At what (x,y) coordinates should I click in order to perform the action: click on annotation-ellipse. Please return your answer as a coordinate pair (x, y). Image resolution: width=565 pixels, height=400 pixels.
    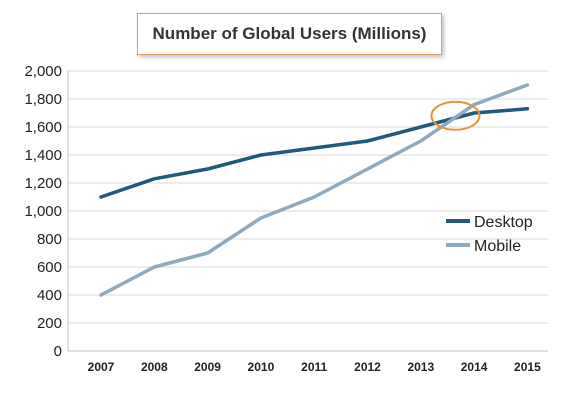
    Looking at the image, I should click on (455, 115).